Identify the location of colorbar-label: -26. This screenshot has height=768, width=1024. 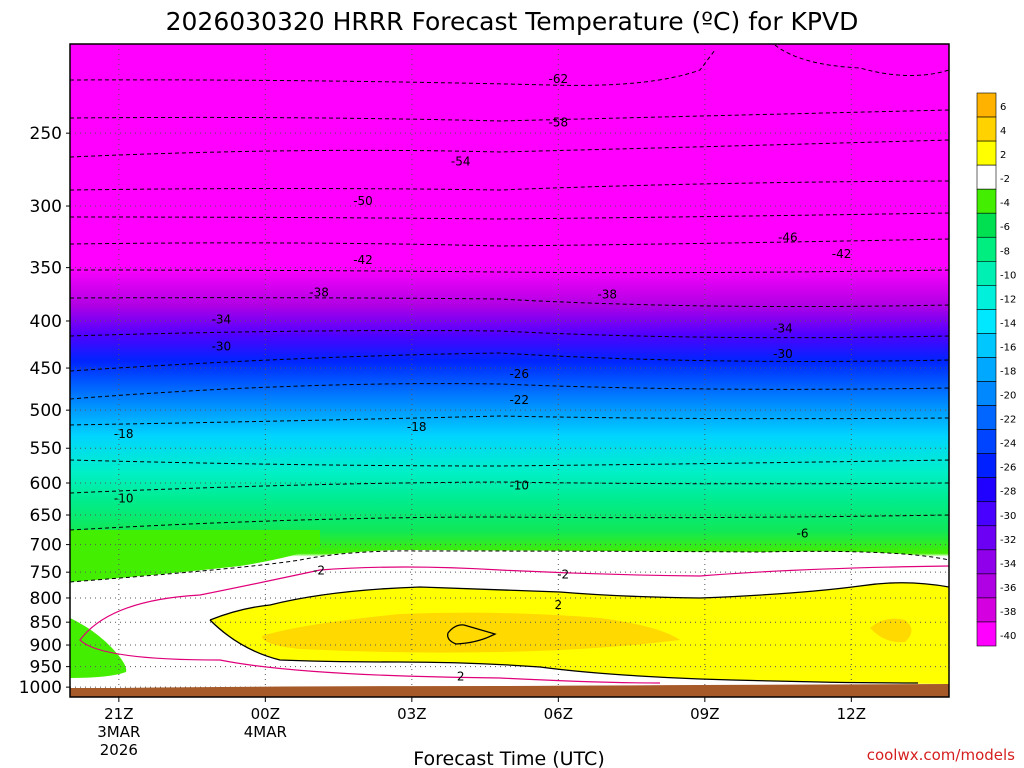
(1008, 468).